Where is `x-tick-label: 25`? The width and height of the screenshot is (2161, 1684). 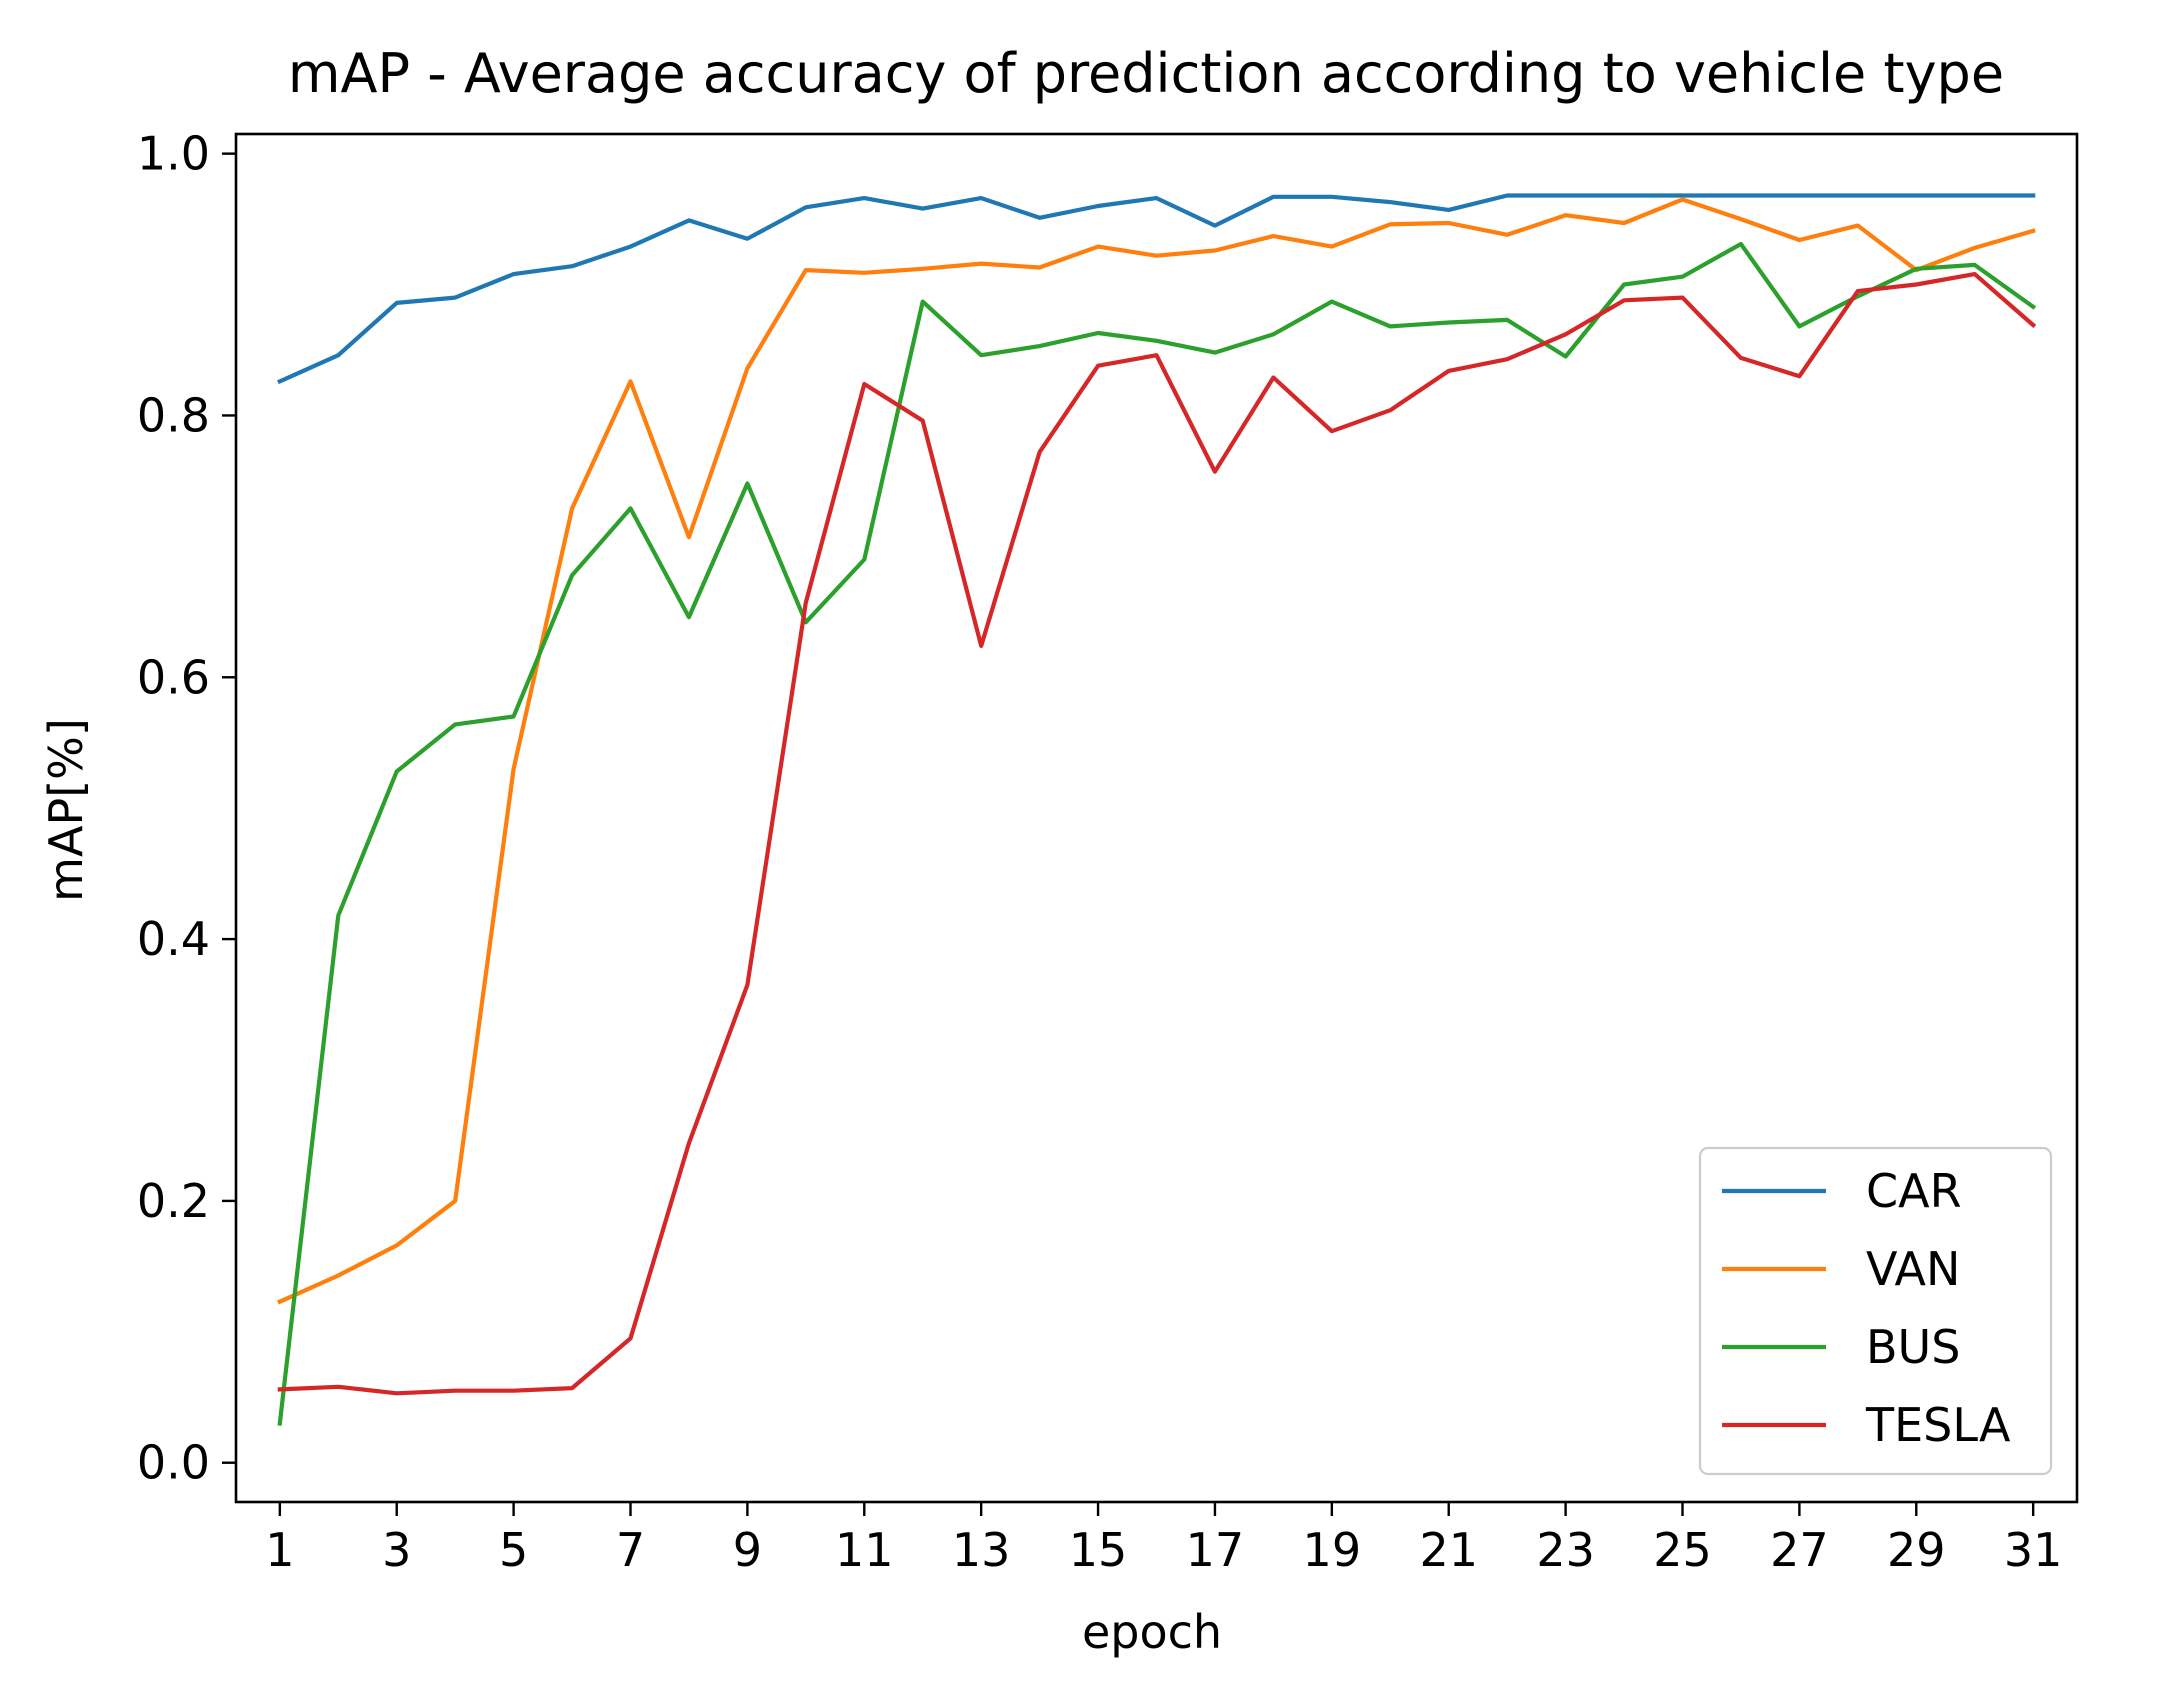
x-tick-label: 25 is located at coordinates (1682, 1550).